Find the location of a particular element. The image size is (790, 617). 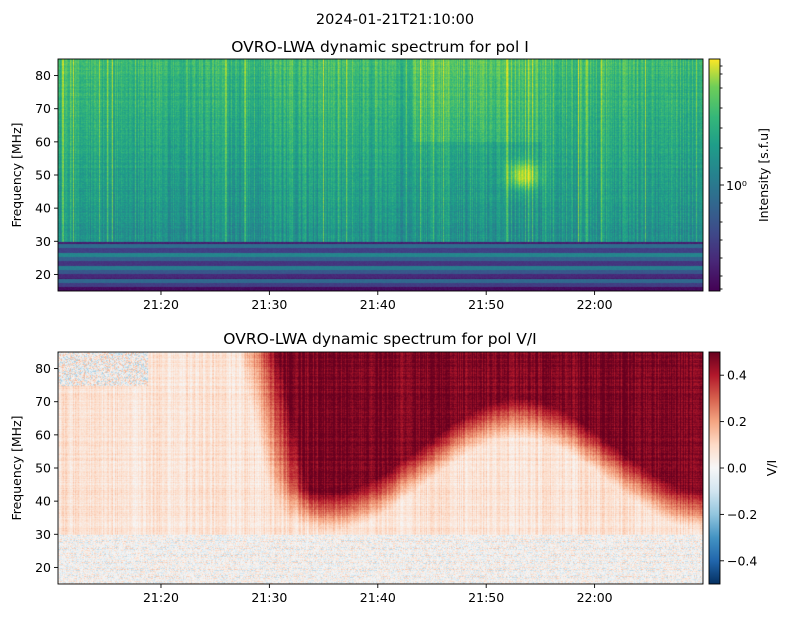

panel-1-colorbar is located at coordinates (714, 175).